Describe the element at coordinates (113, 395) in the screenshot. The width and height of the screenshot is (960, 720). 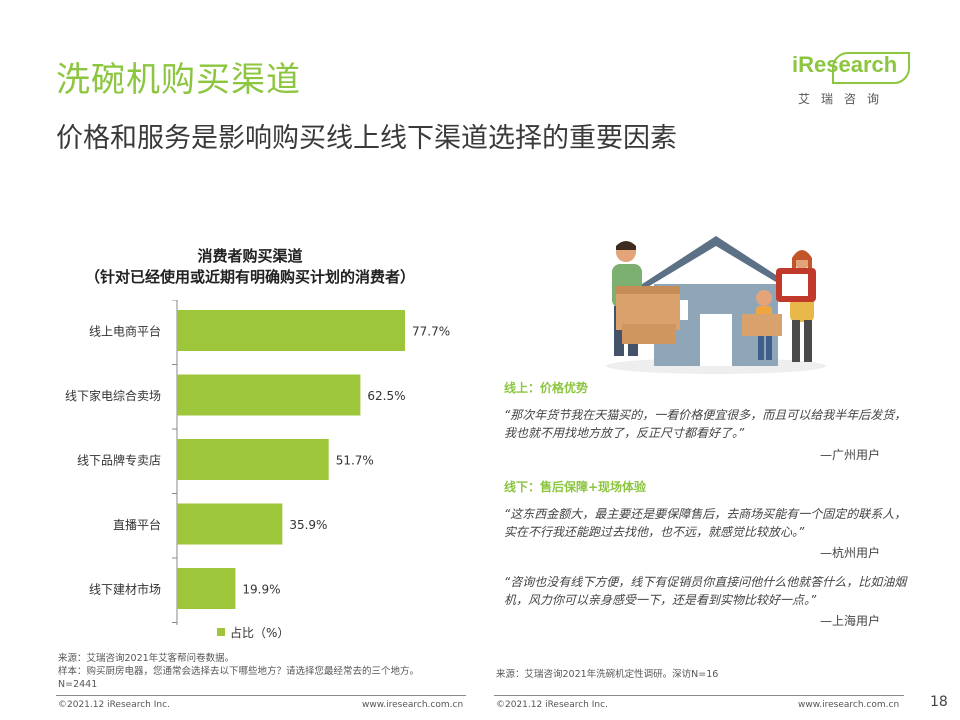
I see `category-label: 线下家电综合卖场` at that location.